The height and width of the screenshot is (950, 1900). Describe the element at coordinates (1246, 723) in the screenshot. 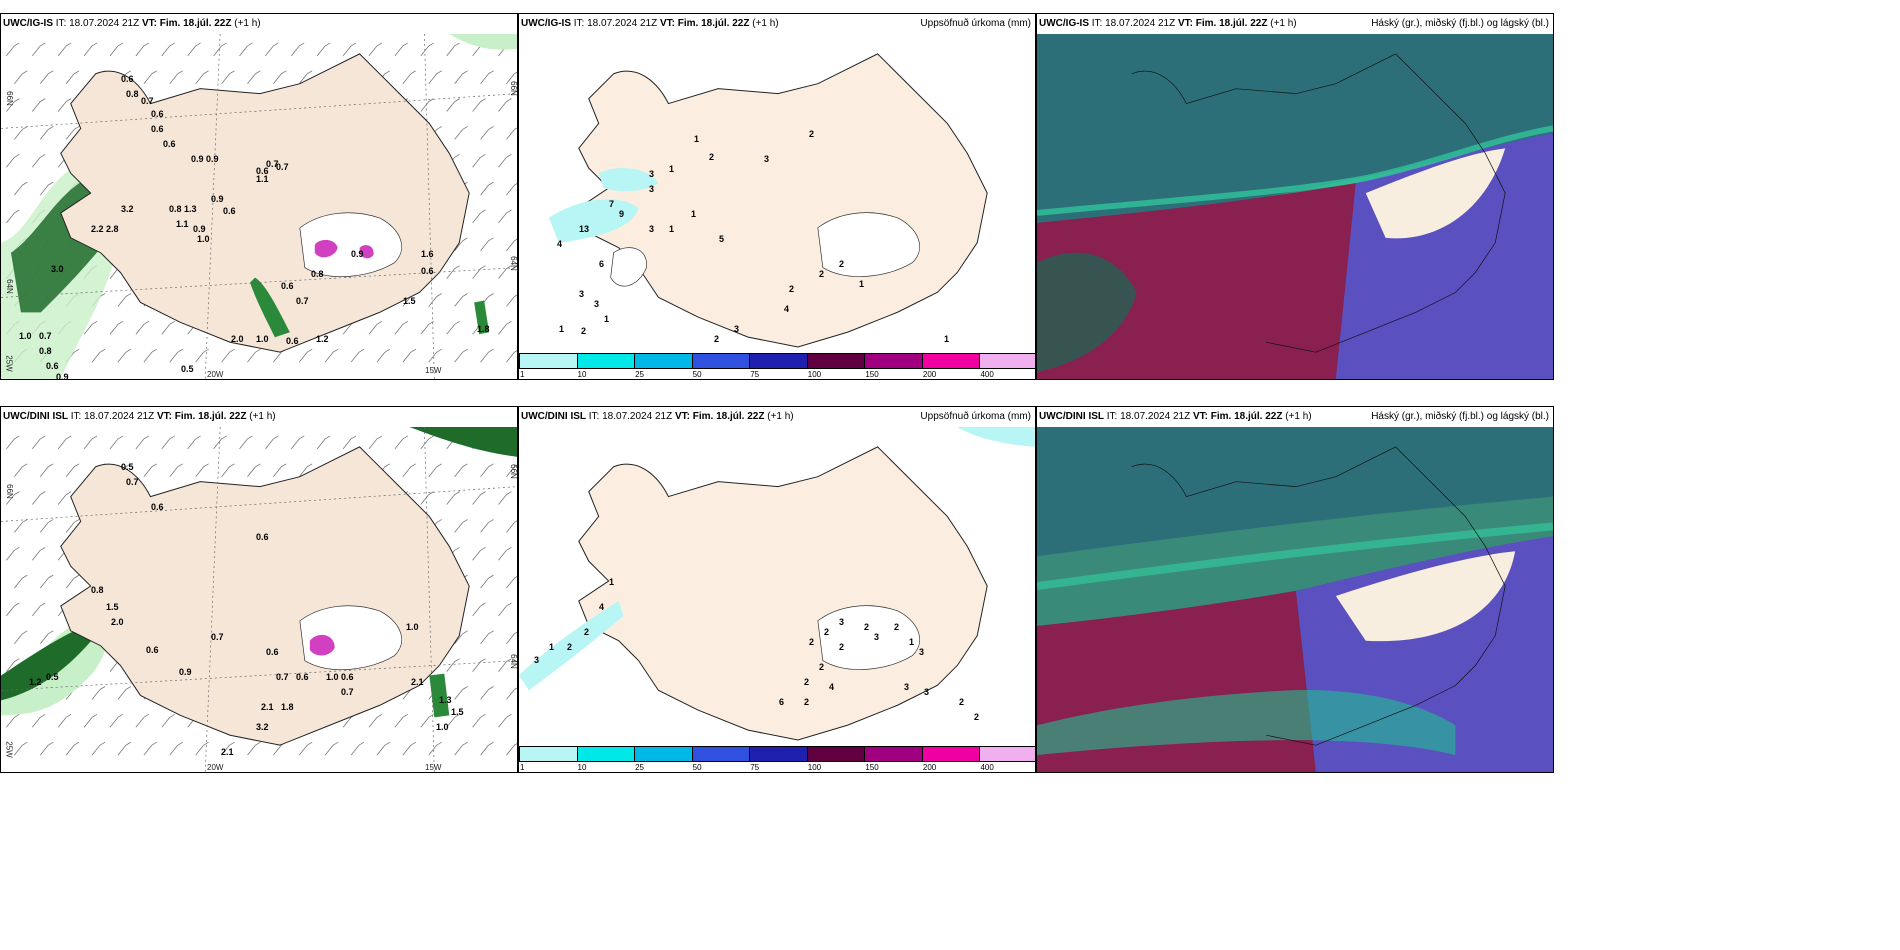

I see `cloud-lower-green` at that location.